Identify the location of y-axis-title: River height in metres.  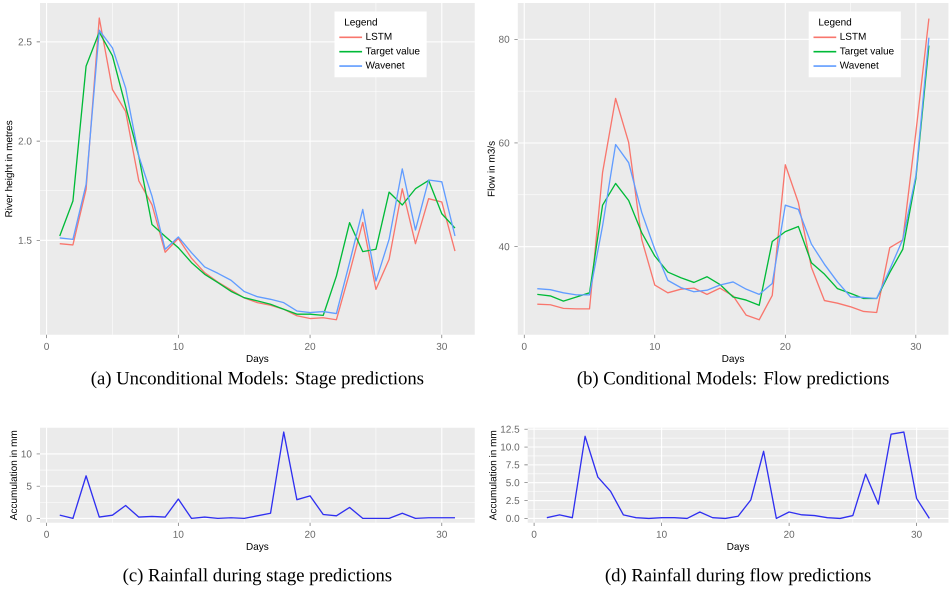
(9, 168).